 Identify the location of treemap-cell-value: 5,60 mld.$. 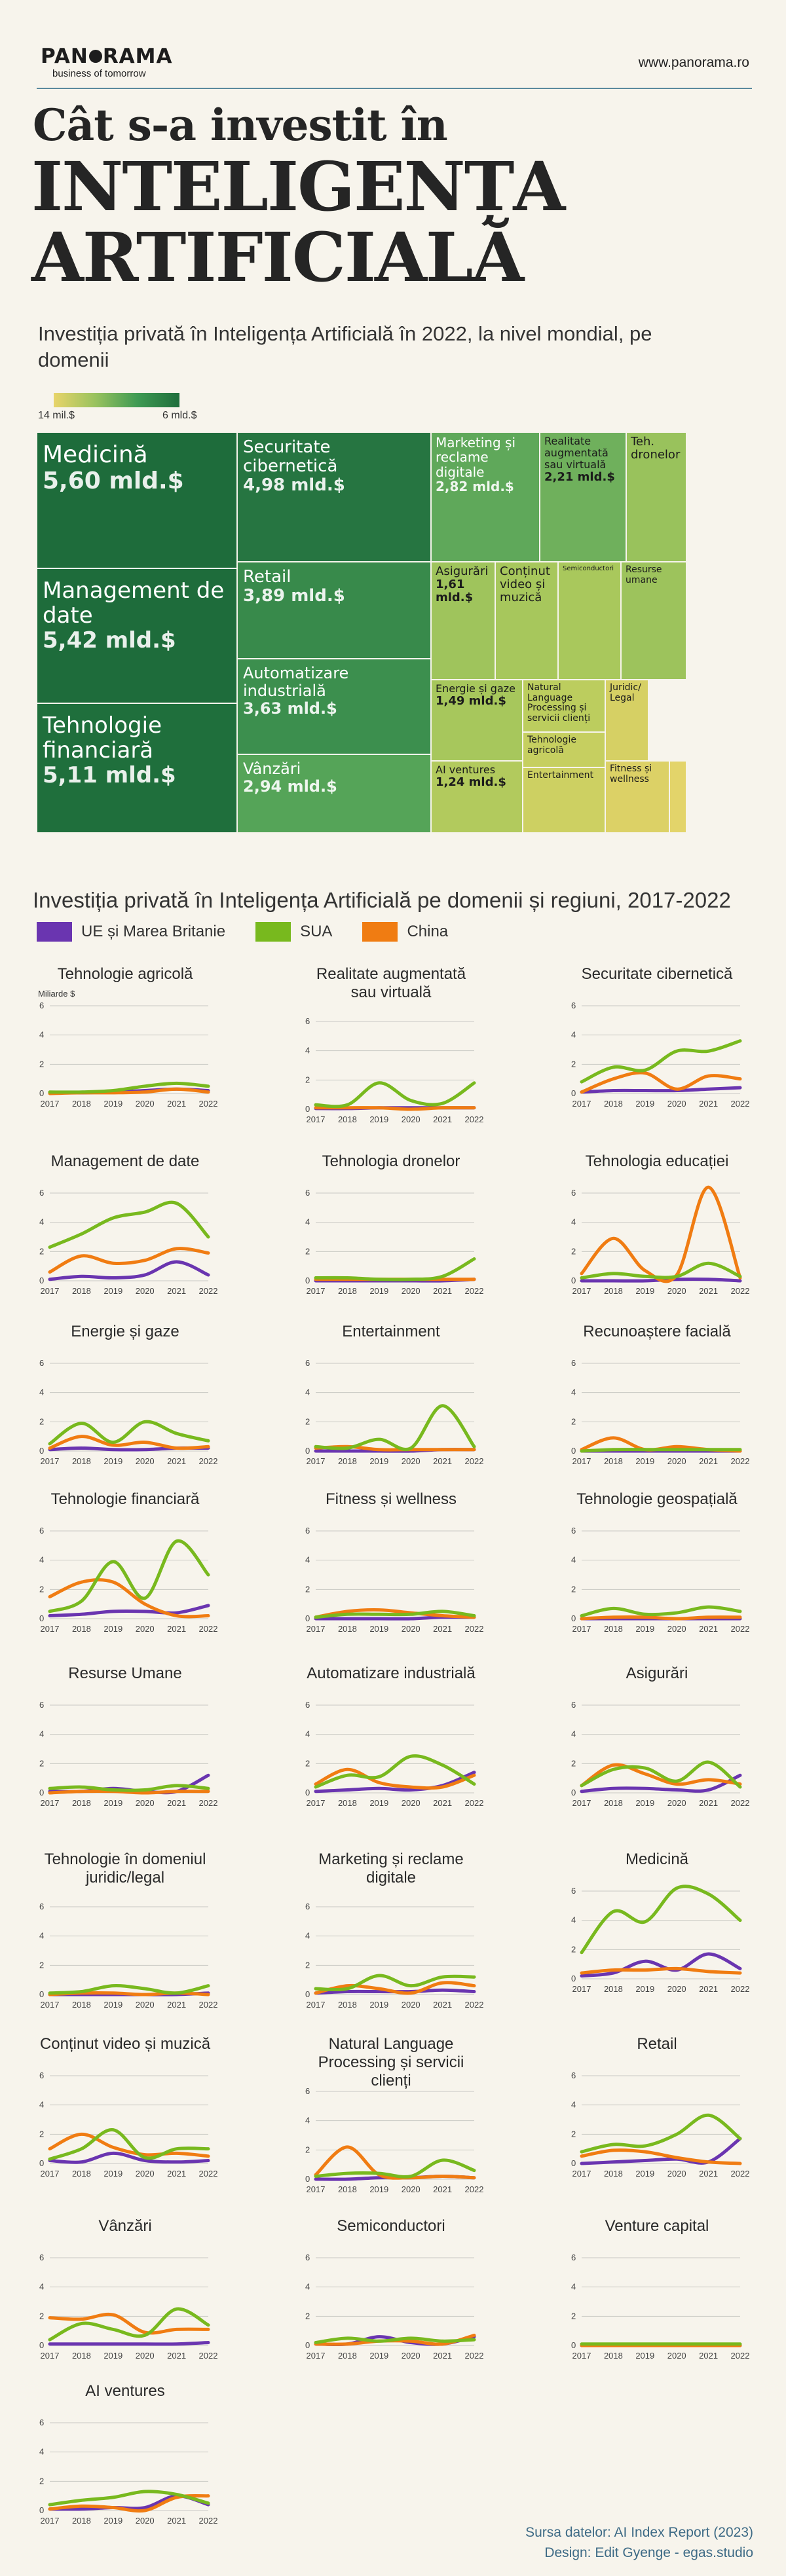
(114, 481).